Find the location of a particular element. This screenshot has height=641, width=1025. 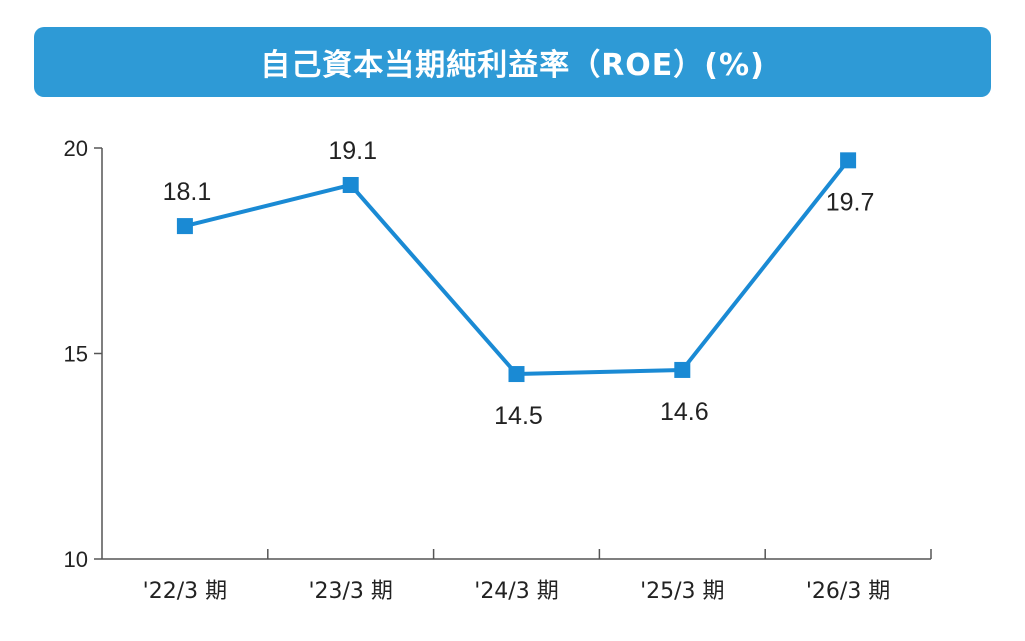

data-label: 14.5 is located at coordinates (518, 416).